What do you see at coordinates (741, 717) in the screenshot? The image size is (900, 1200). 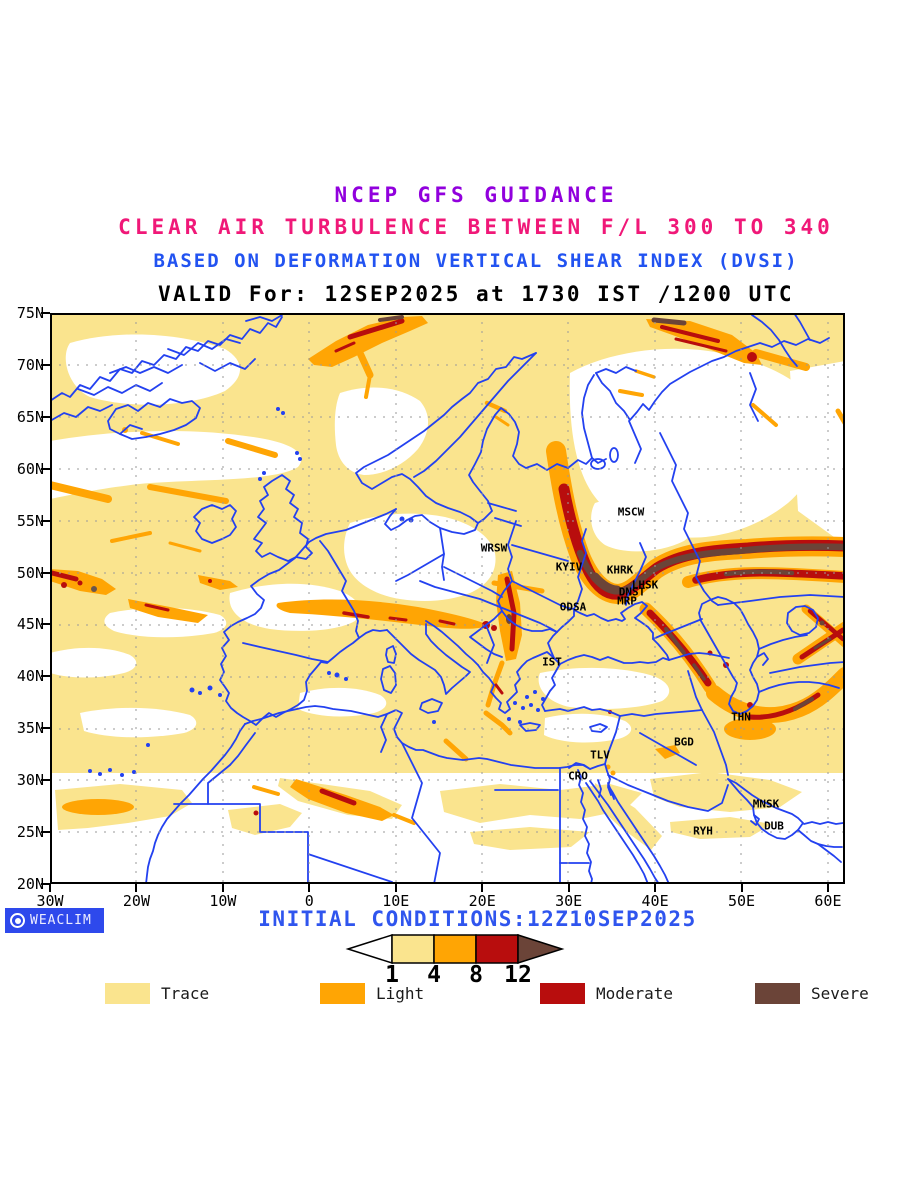 I see `city-label-thn: THN` at bounding box center [741, 717].